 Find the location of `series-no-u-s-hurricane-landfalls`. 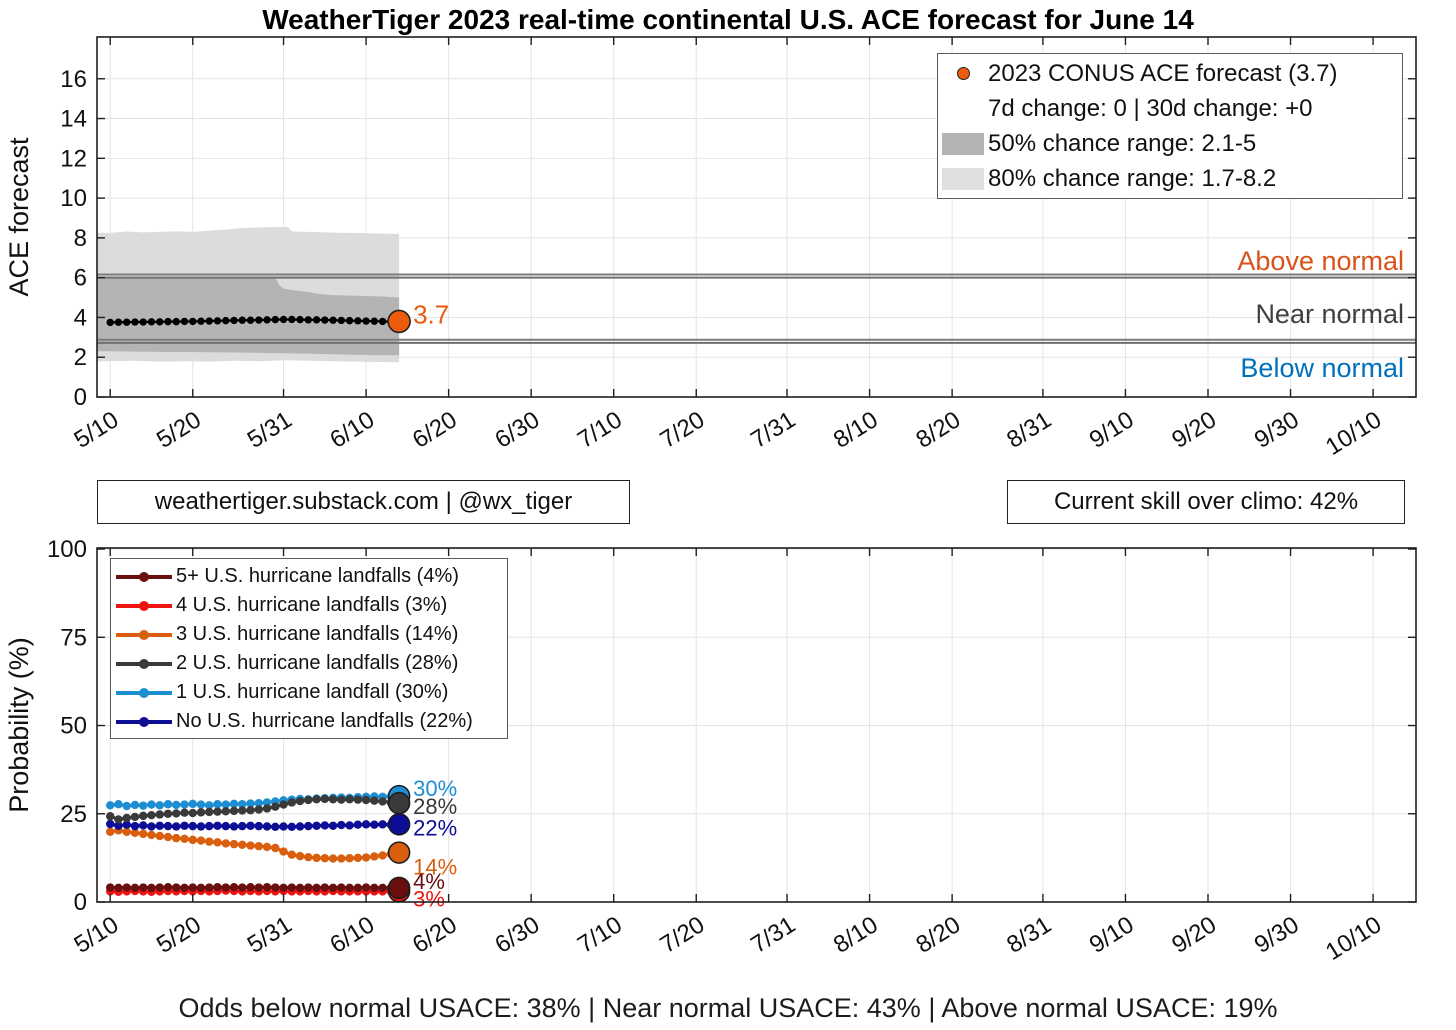

series-no-u-s-hurricane-landfalls is located at coordinates (255, 825).